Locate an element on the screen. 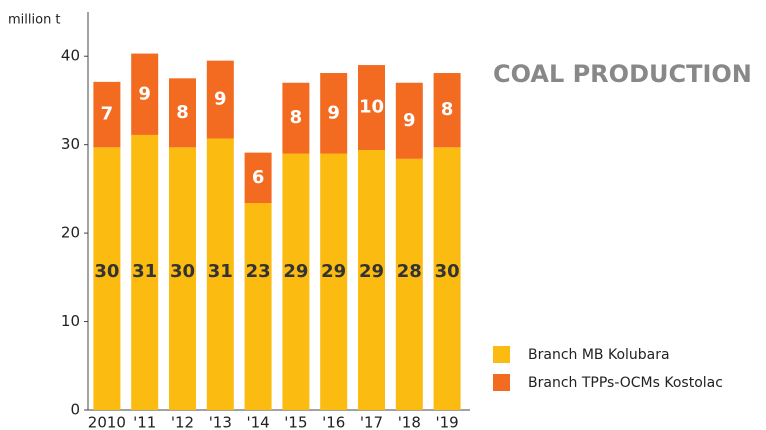 The image size is (766, 430). y-tick-label: 10 is located at coordinates (70, 321).